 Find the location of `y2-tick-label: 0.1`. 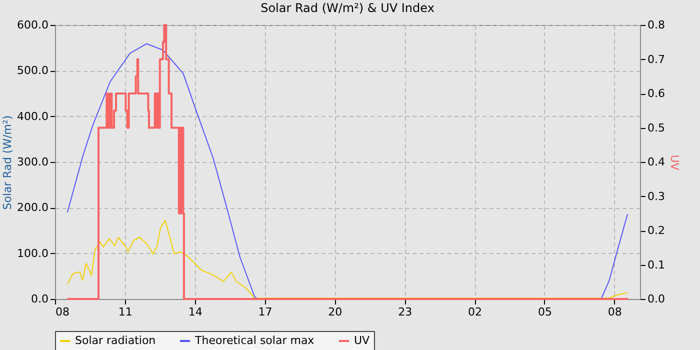

y2-tick-label: 0.1 is located at coordinates (656, 265).